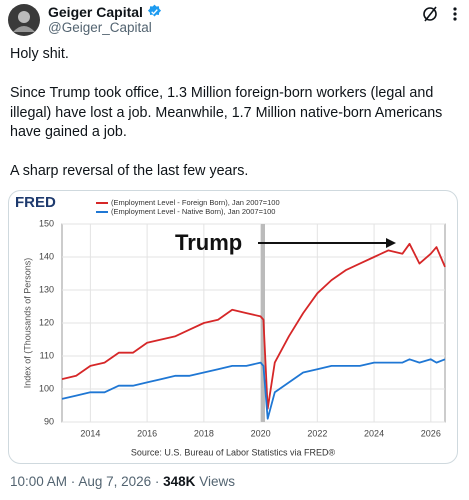 This screenshot has height=500, width=469. I want to click on x-tick-label: 2016, so click(147, 433).